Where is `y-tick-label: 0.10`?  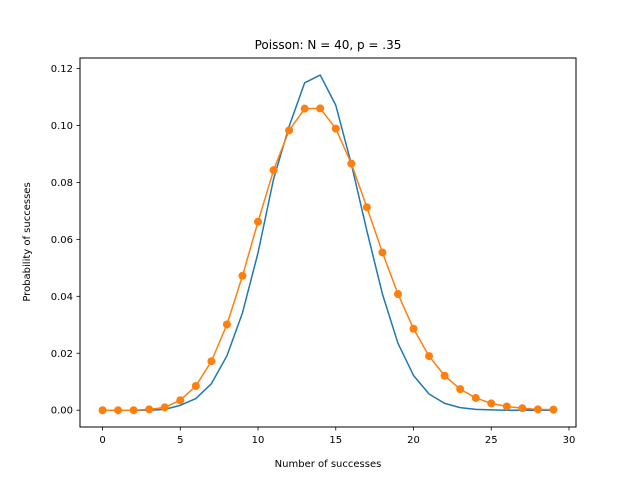
y-tick-label: 0.10 is located at coordinates (62, 126).